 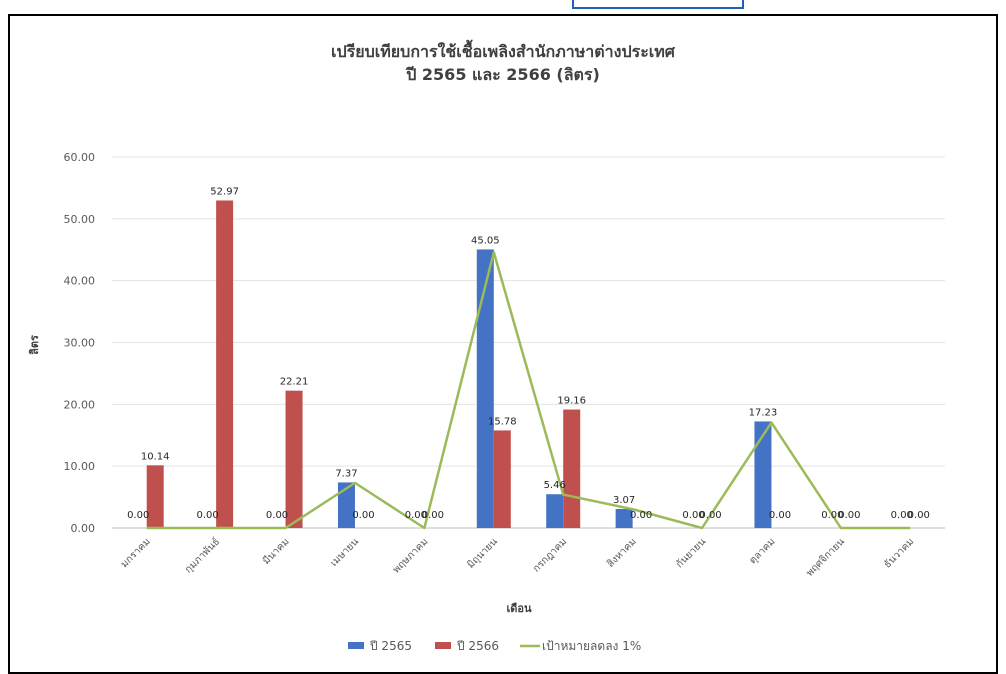 I want to click on x-tick-label: กุมภาพันธ์, so click(x=202, y=556).